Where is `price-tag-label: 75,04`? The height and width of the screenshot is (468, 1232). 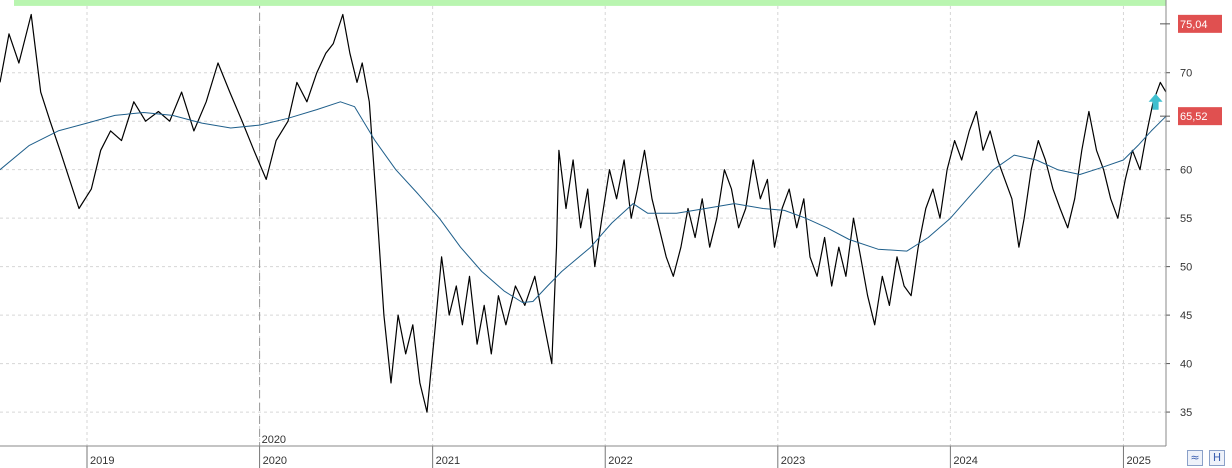 price-tag-label: 75,04 is located at coordinates (1194, 25).